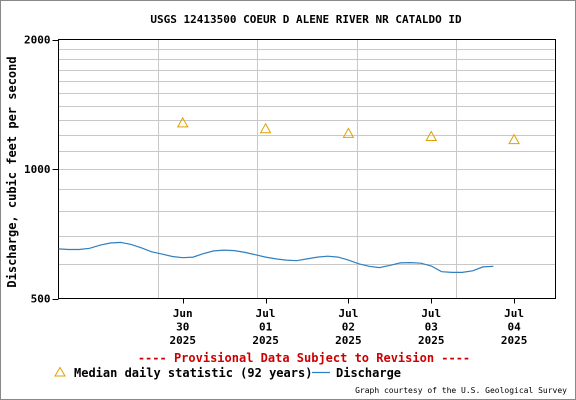 The image size is (576, 400). I want to click on y-tick-label: 500, so click(41, 299).